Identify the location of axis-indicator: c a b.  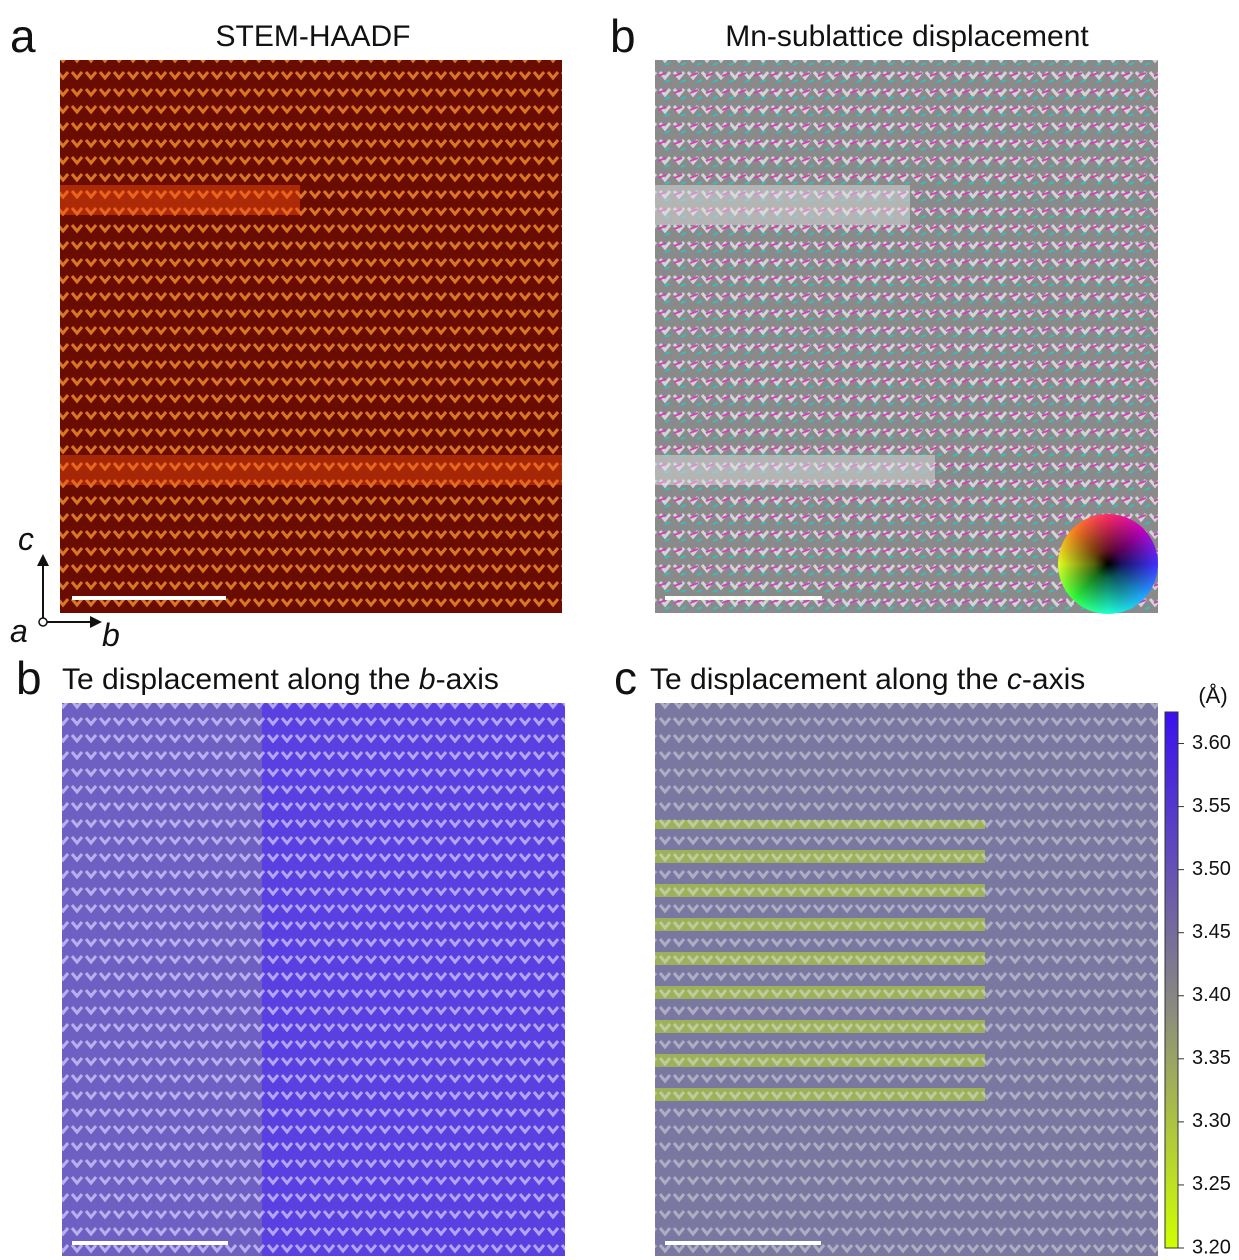
(65, 587).